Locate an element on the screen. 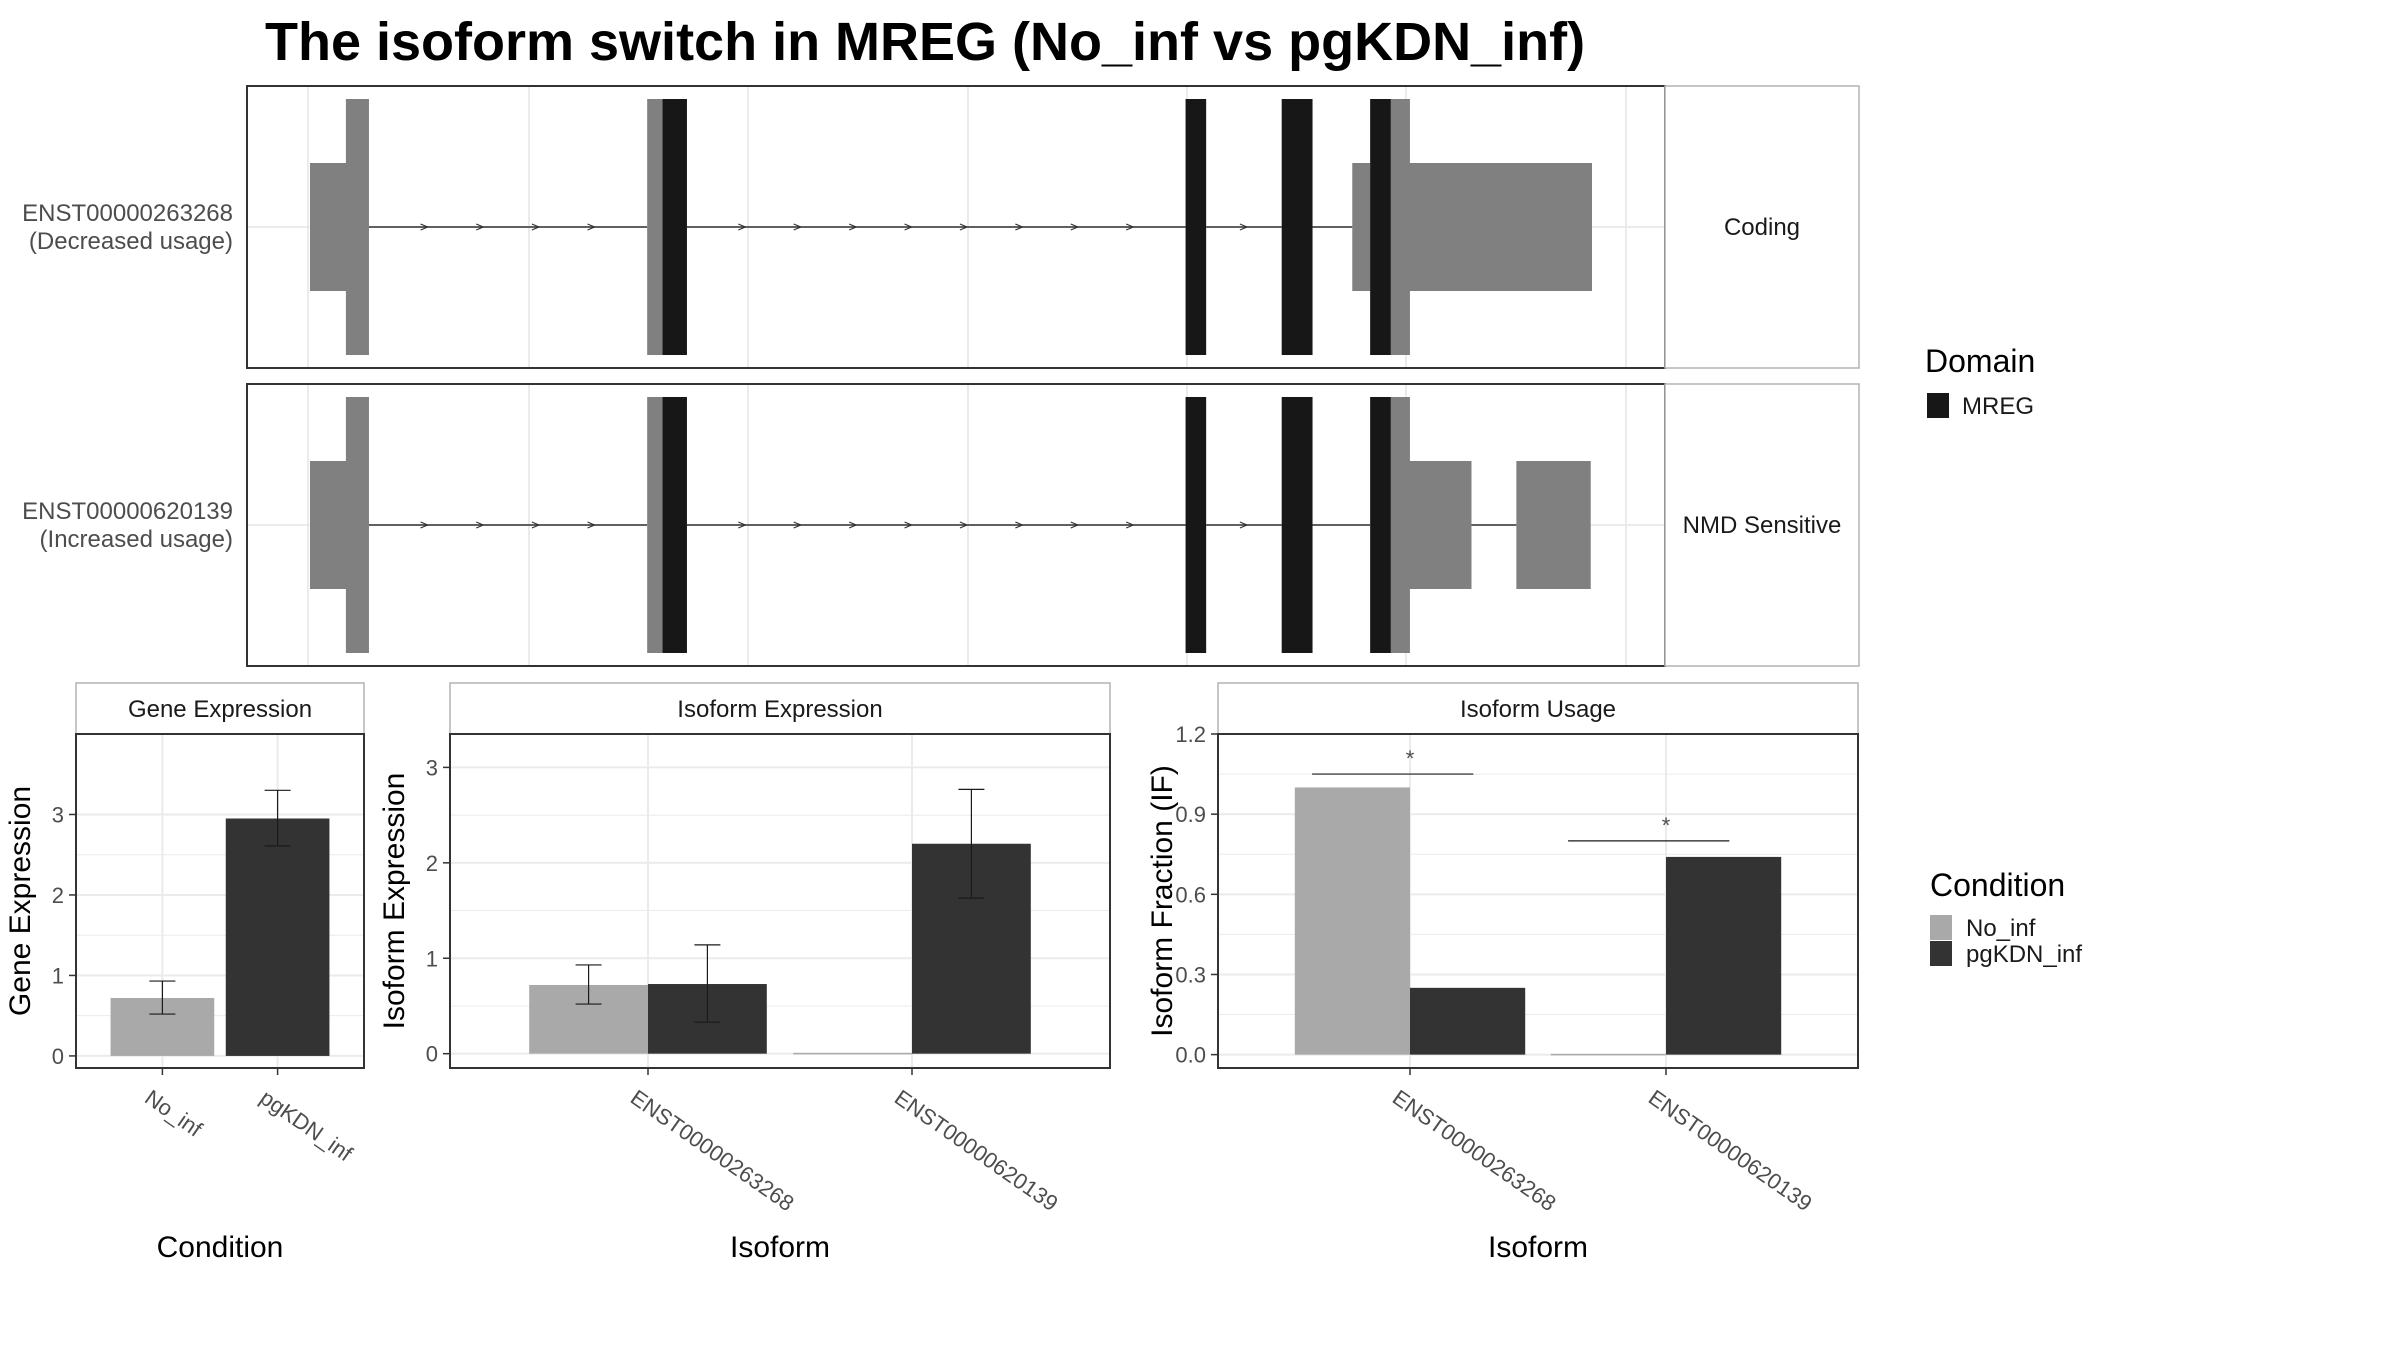 The height and width of the screenshot is (1350, 2400). legend-label-no-inf: No_inf is located at coordinates (2001, 928).